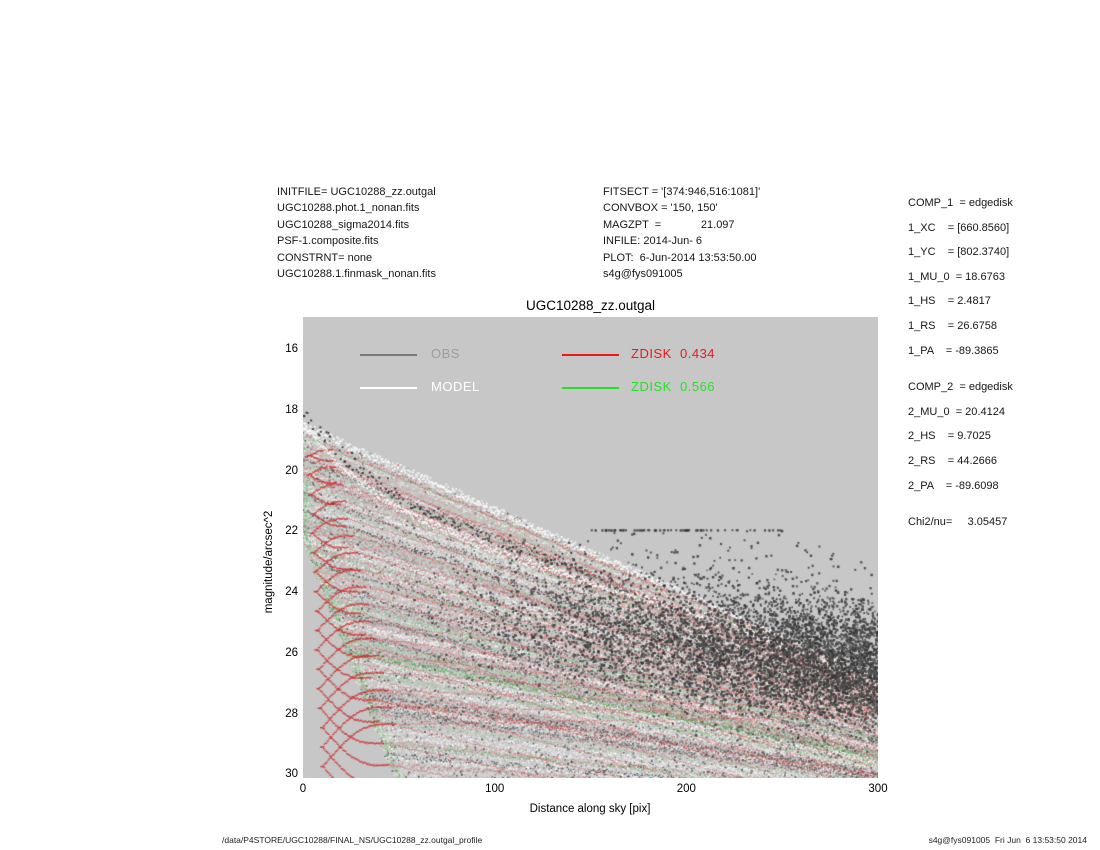 The image size is (1100, 850). Describe the element at coordinates (291, 409) in the screenshot. I see `y-tick-label: 18` at that location.